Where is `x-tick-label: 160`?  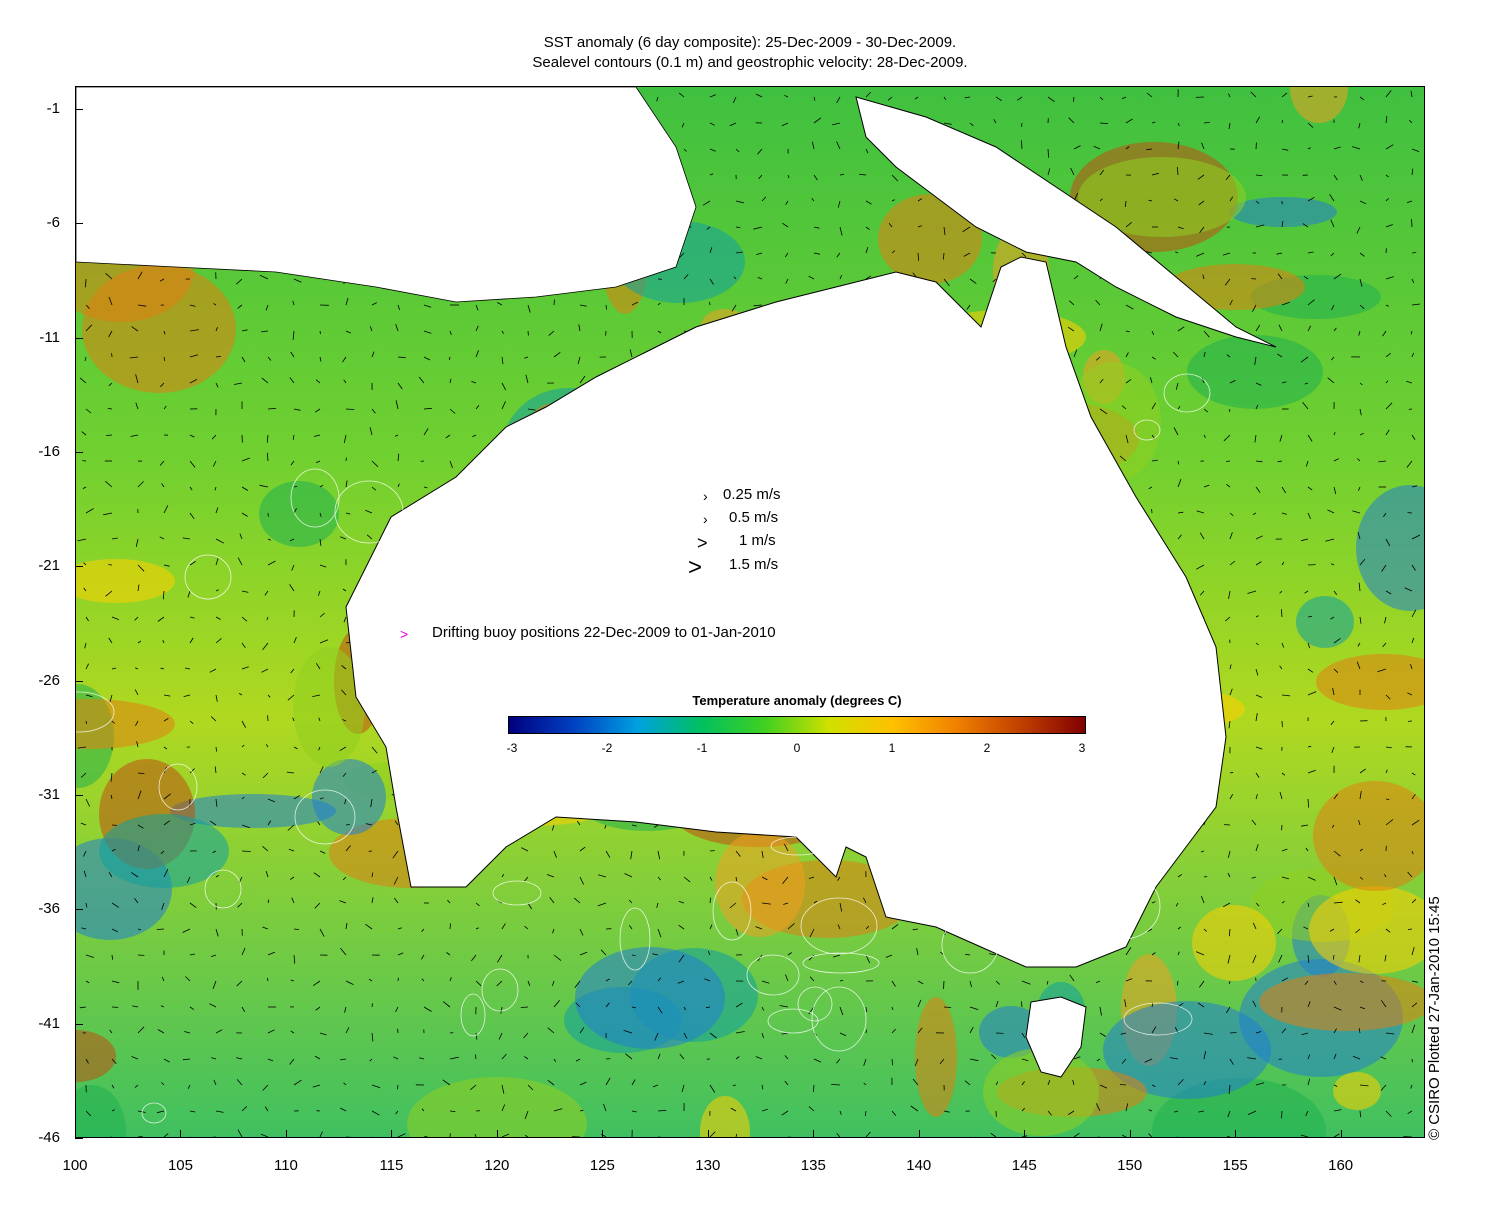 x-tick-label: 160 is located at coordinates (1341, 1165).